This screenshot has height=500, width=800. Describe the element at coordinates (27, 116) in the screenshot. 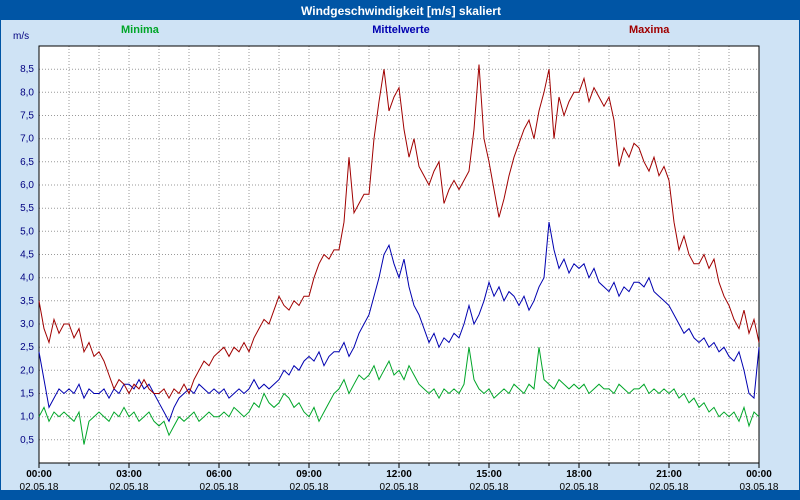

I see `y-tick-label: 7,5` at that location.